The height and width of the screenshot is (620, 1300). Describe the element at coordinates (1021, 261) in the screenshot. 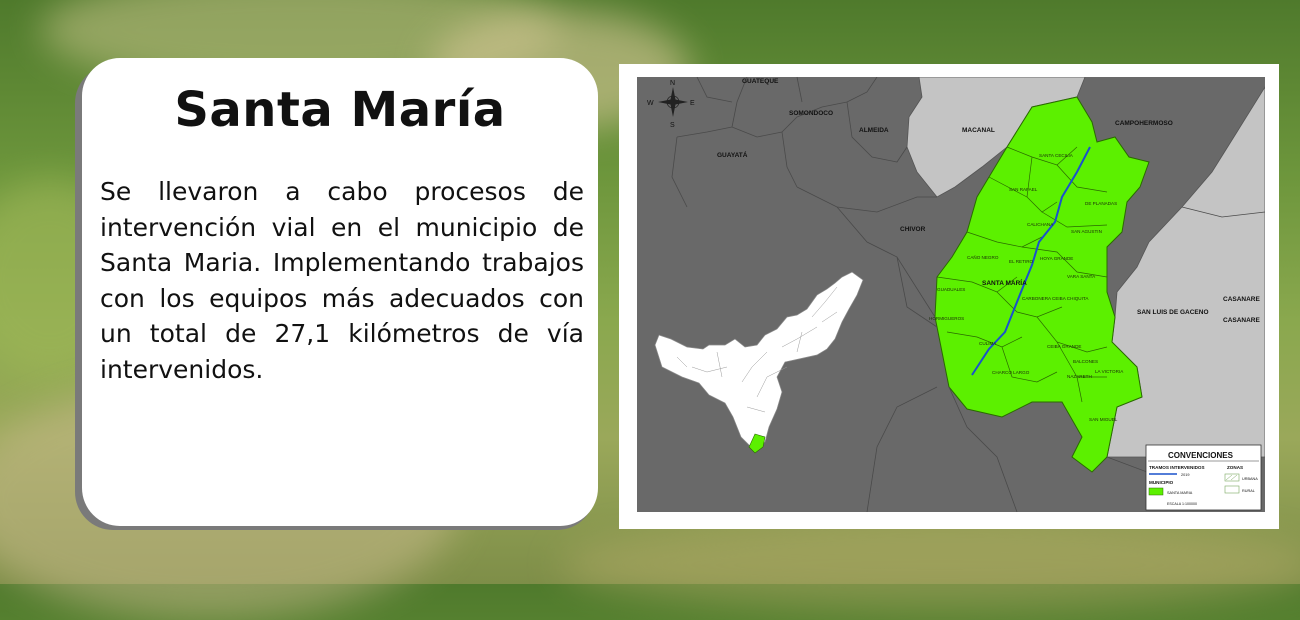

I see `label-el-retiro: EL RETIRO` at that location.